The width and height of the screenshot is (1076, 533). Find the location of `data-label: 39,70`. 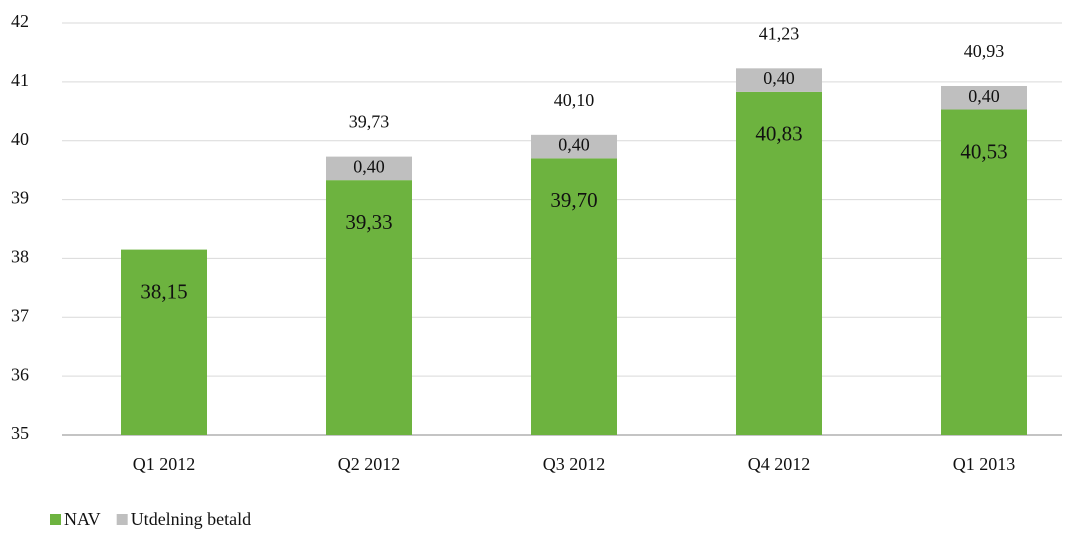

data-label: 39,70 is located at coordinates (573, 200).